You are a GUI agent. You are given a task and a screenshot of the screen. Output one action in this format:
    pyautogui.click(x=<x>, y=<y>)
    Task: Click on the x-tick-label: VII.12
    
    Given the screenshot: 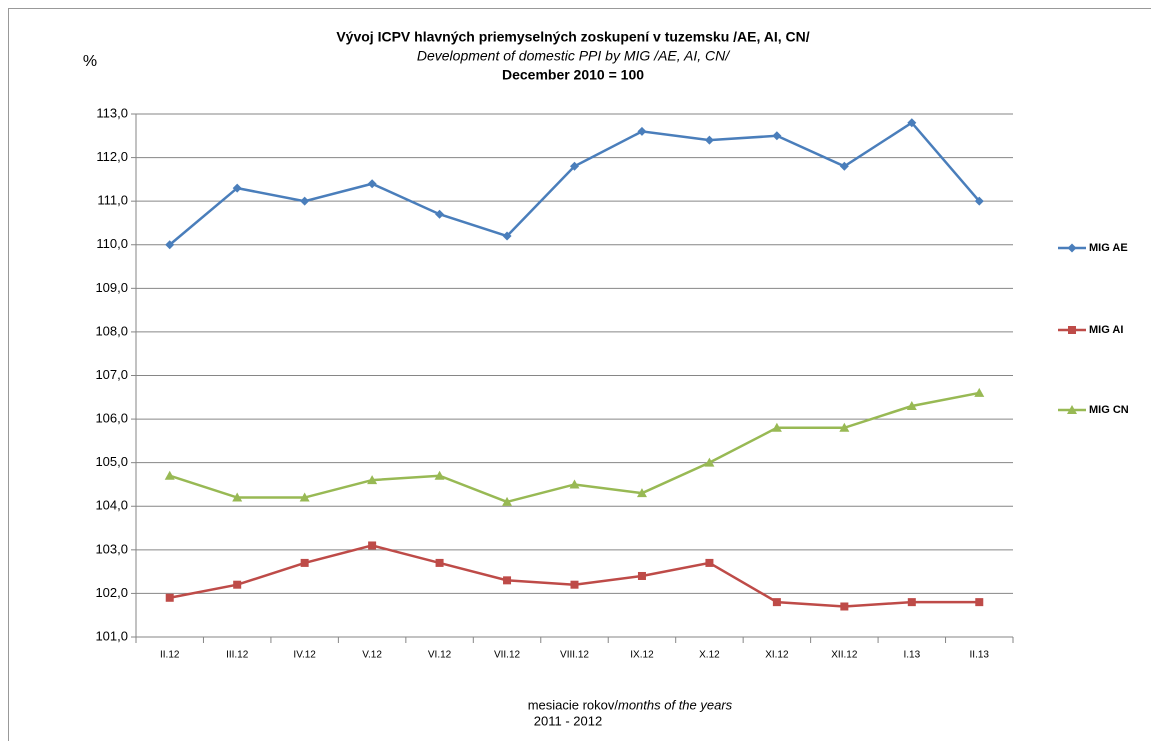 What is the action you would take?
    pyautogui.click(x=507, y=655)
    